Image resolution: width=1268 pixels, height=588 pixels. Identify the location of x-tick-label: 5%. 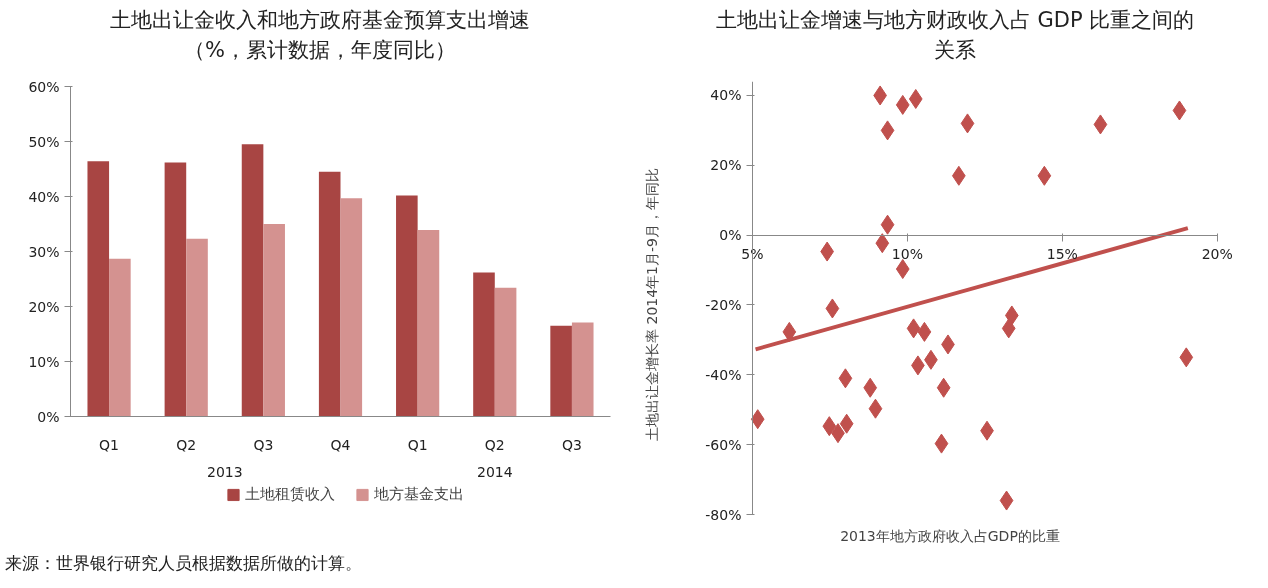
(752, 254).